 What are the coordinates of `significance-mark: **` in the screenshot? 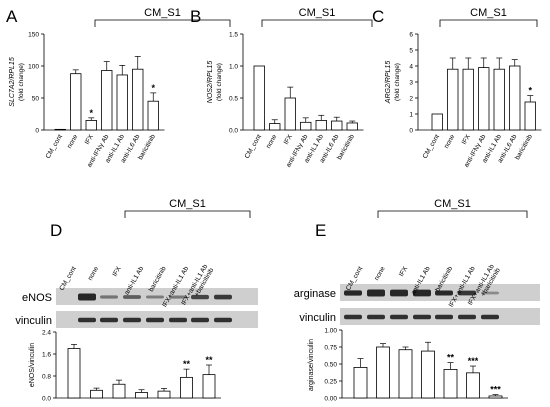 It's located at (451, 358).